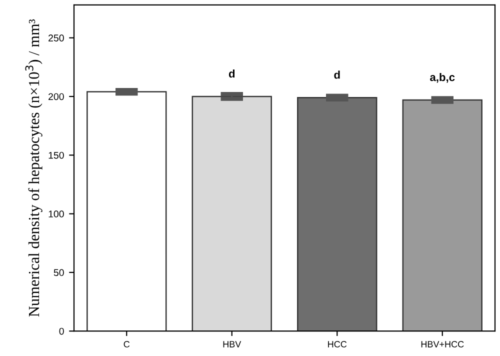  I want to click on y-tick-label: 100, so click(56, 214).